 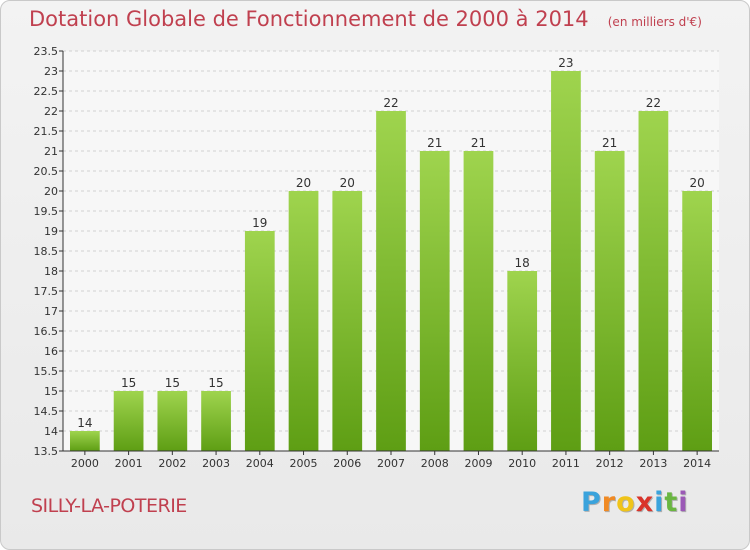 I want to click on y-tick-label: 18, so click(x=51, y=271).